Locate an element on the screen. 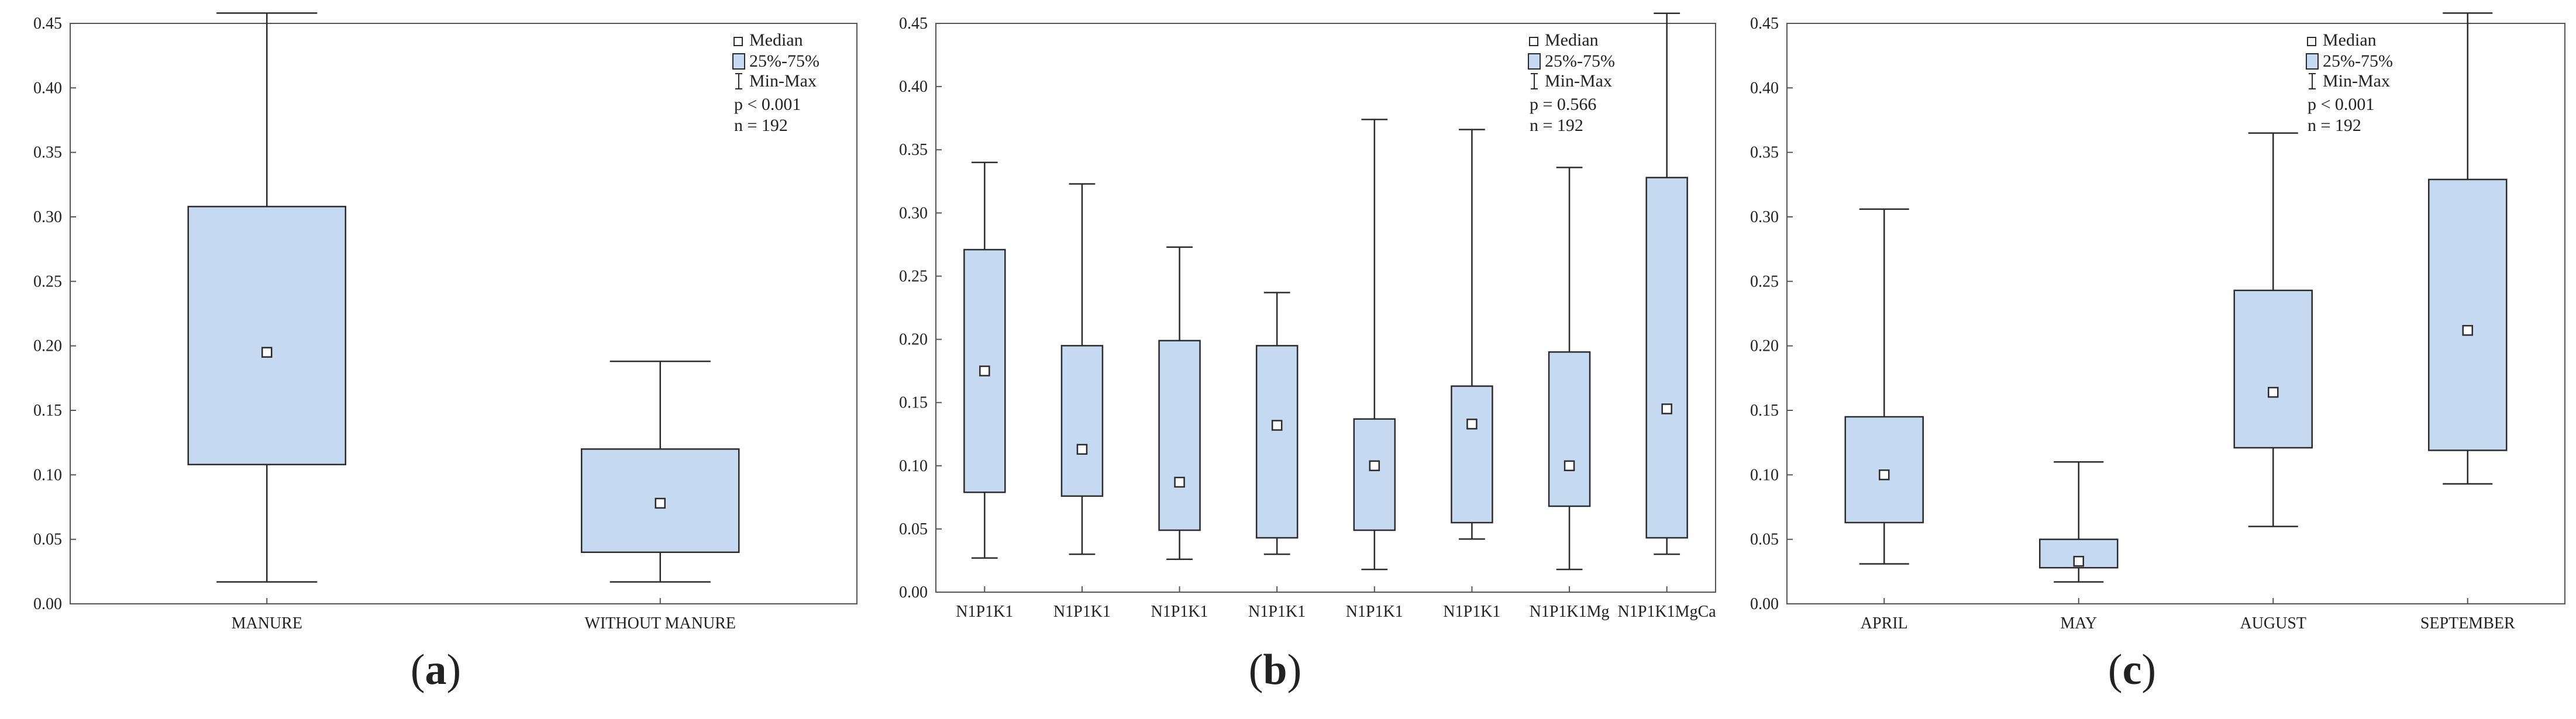 The image size is (2576, 719). panel-label: (a) is located at coordinates (436, 670).